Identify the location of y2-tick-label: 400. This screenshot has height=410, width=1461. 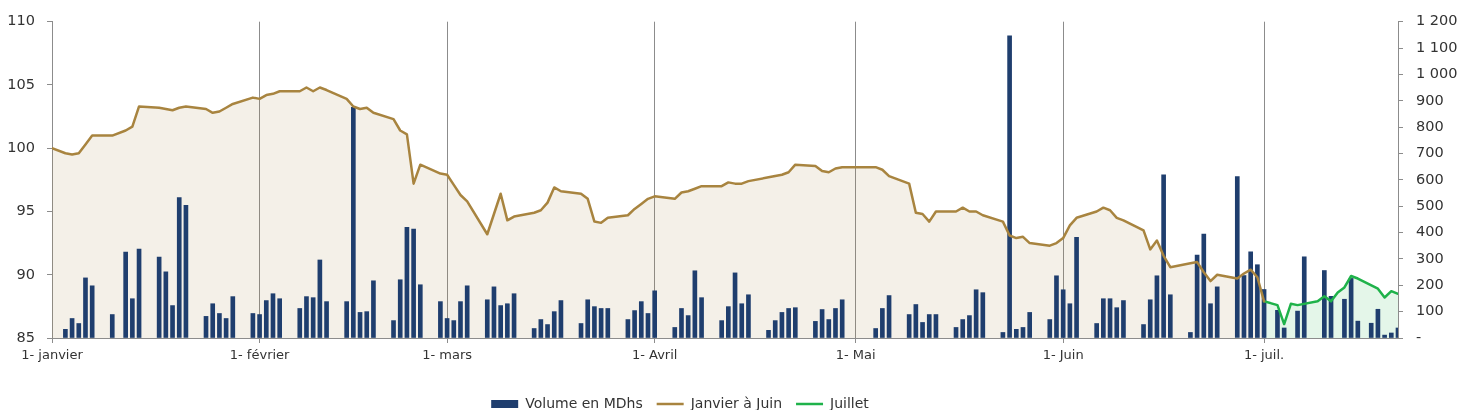
(1430, 231).